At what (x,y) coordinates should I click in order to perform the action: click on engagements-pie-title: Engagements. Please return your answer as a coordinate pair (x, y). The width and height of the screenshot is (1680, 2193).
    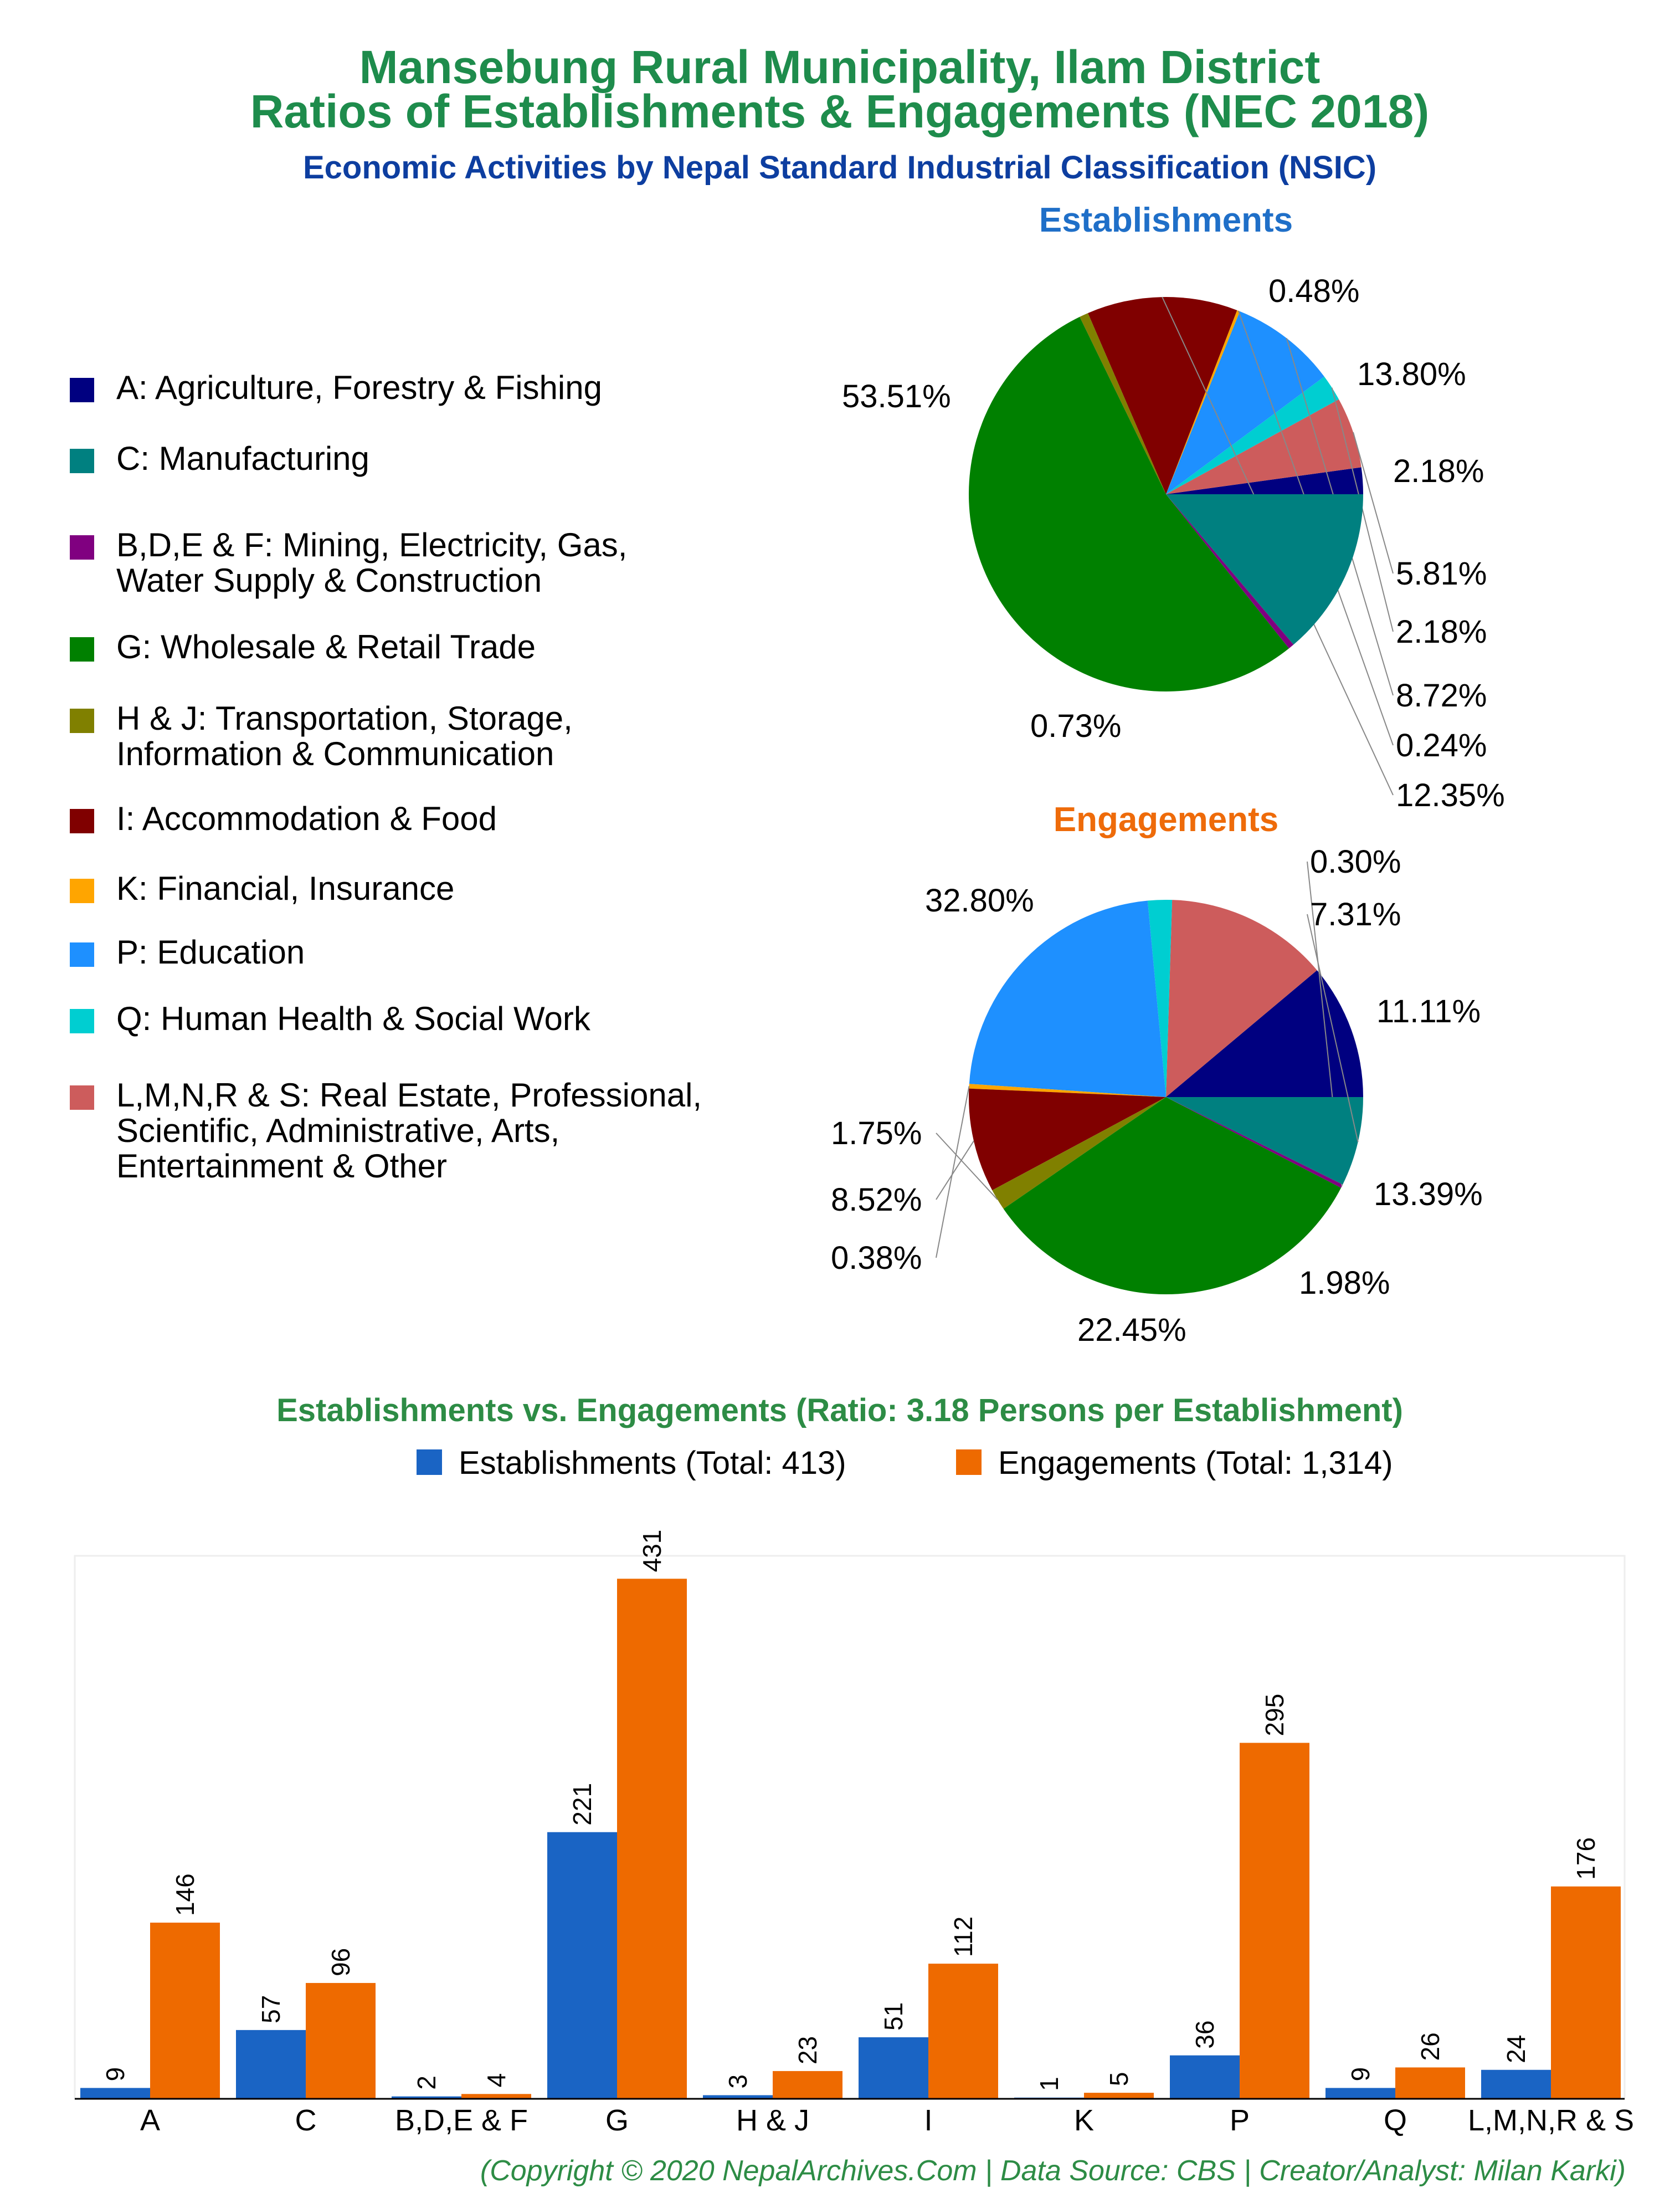
    Looking at the image, I should click on (1166, 820).